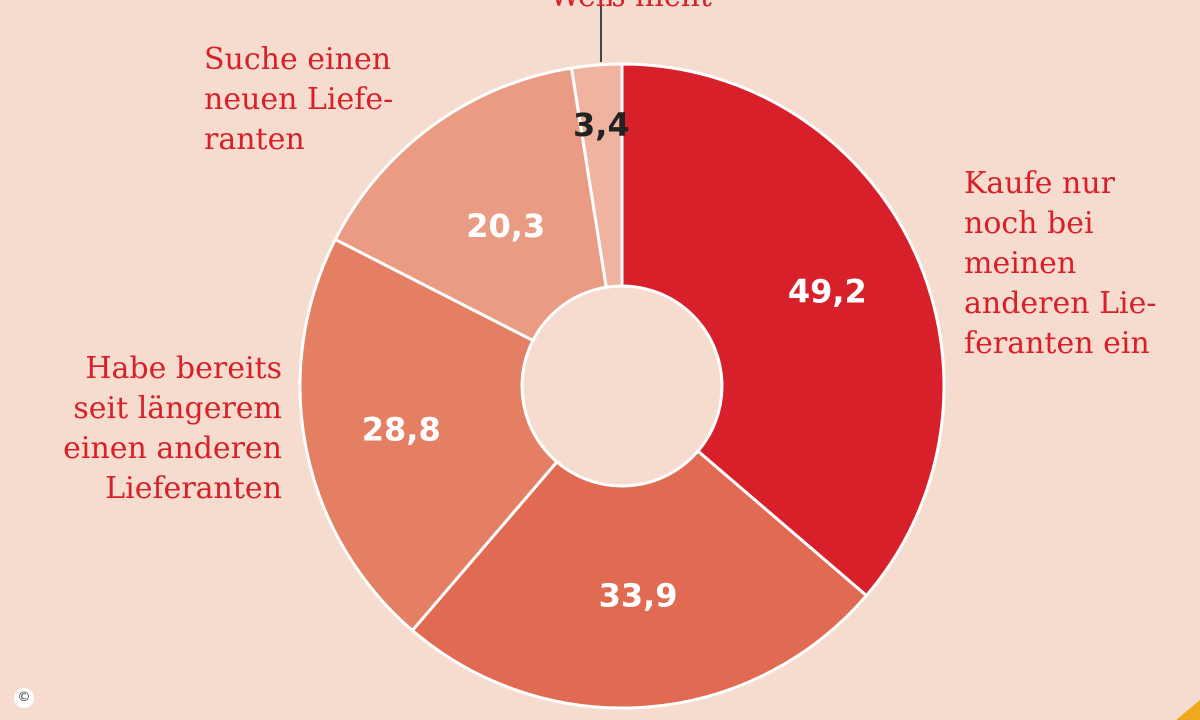 The width and height of the screenshot is (1200, 720). I want to click on donut-hole, so click(622, 386).